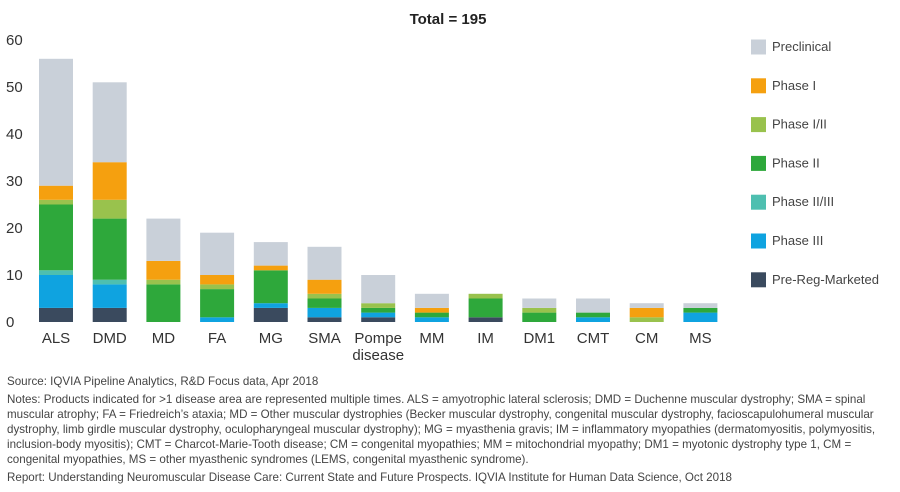 The image size is (900, 492). What do you see at coordinates (803, 201) in the screenshot?
I see `legend-label: Phase II/III` at bounding box center [803, 201].